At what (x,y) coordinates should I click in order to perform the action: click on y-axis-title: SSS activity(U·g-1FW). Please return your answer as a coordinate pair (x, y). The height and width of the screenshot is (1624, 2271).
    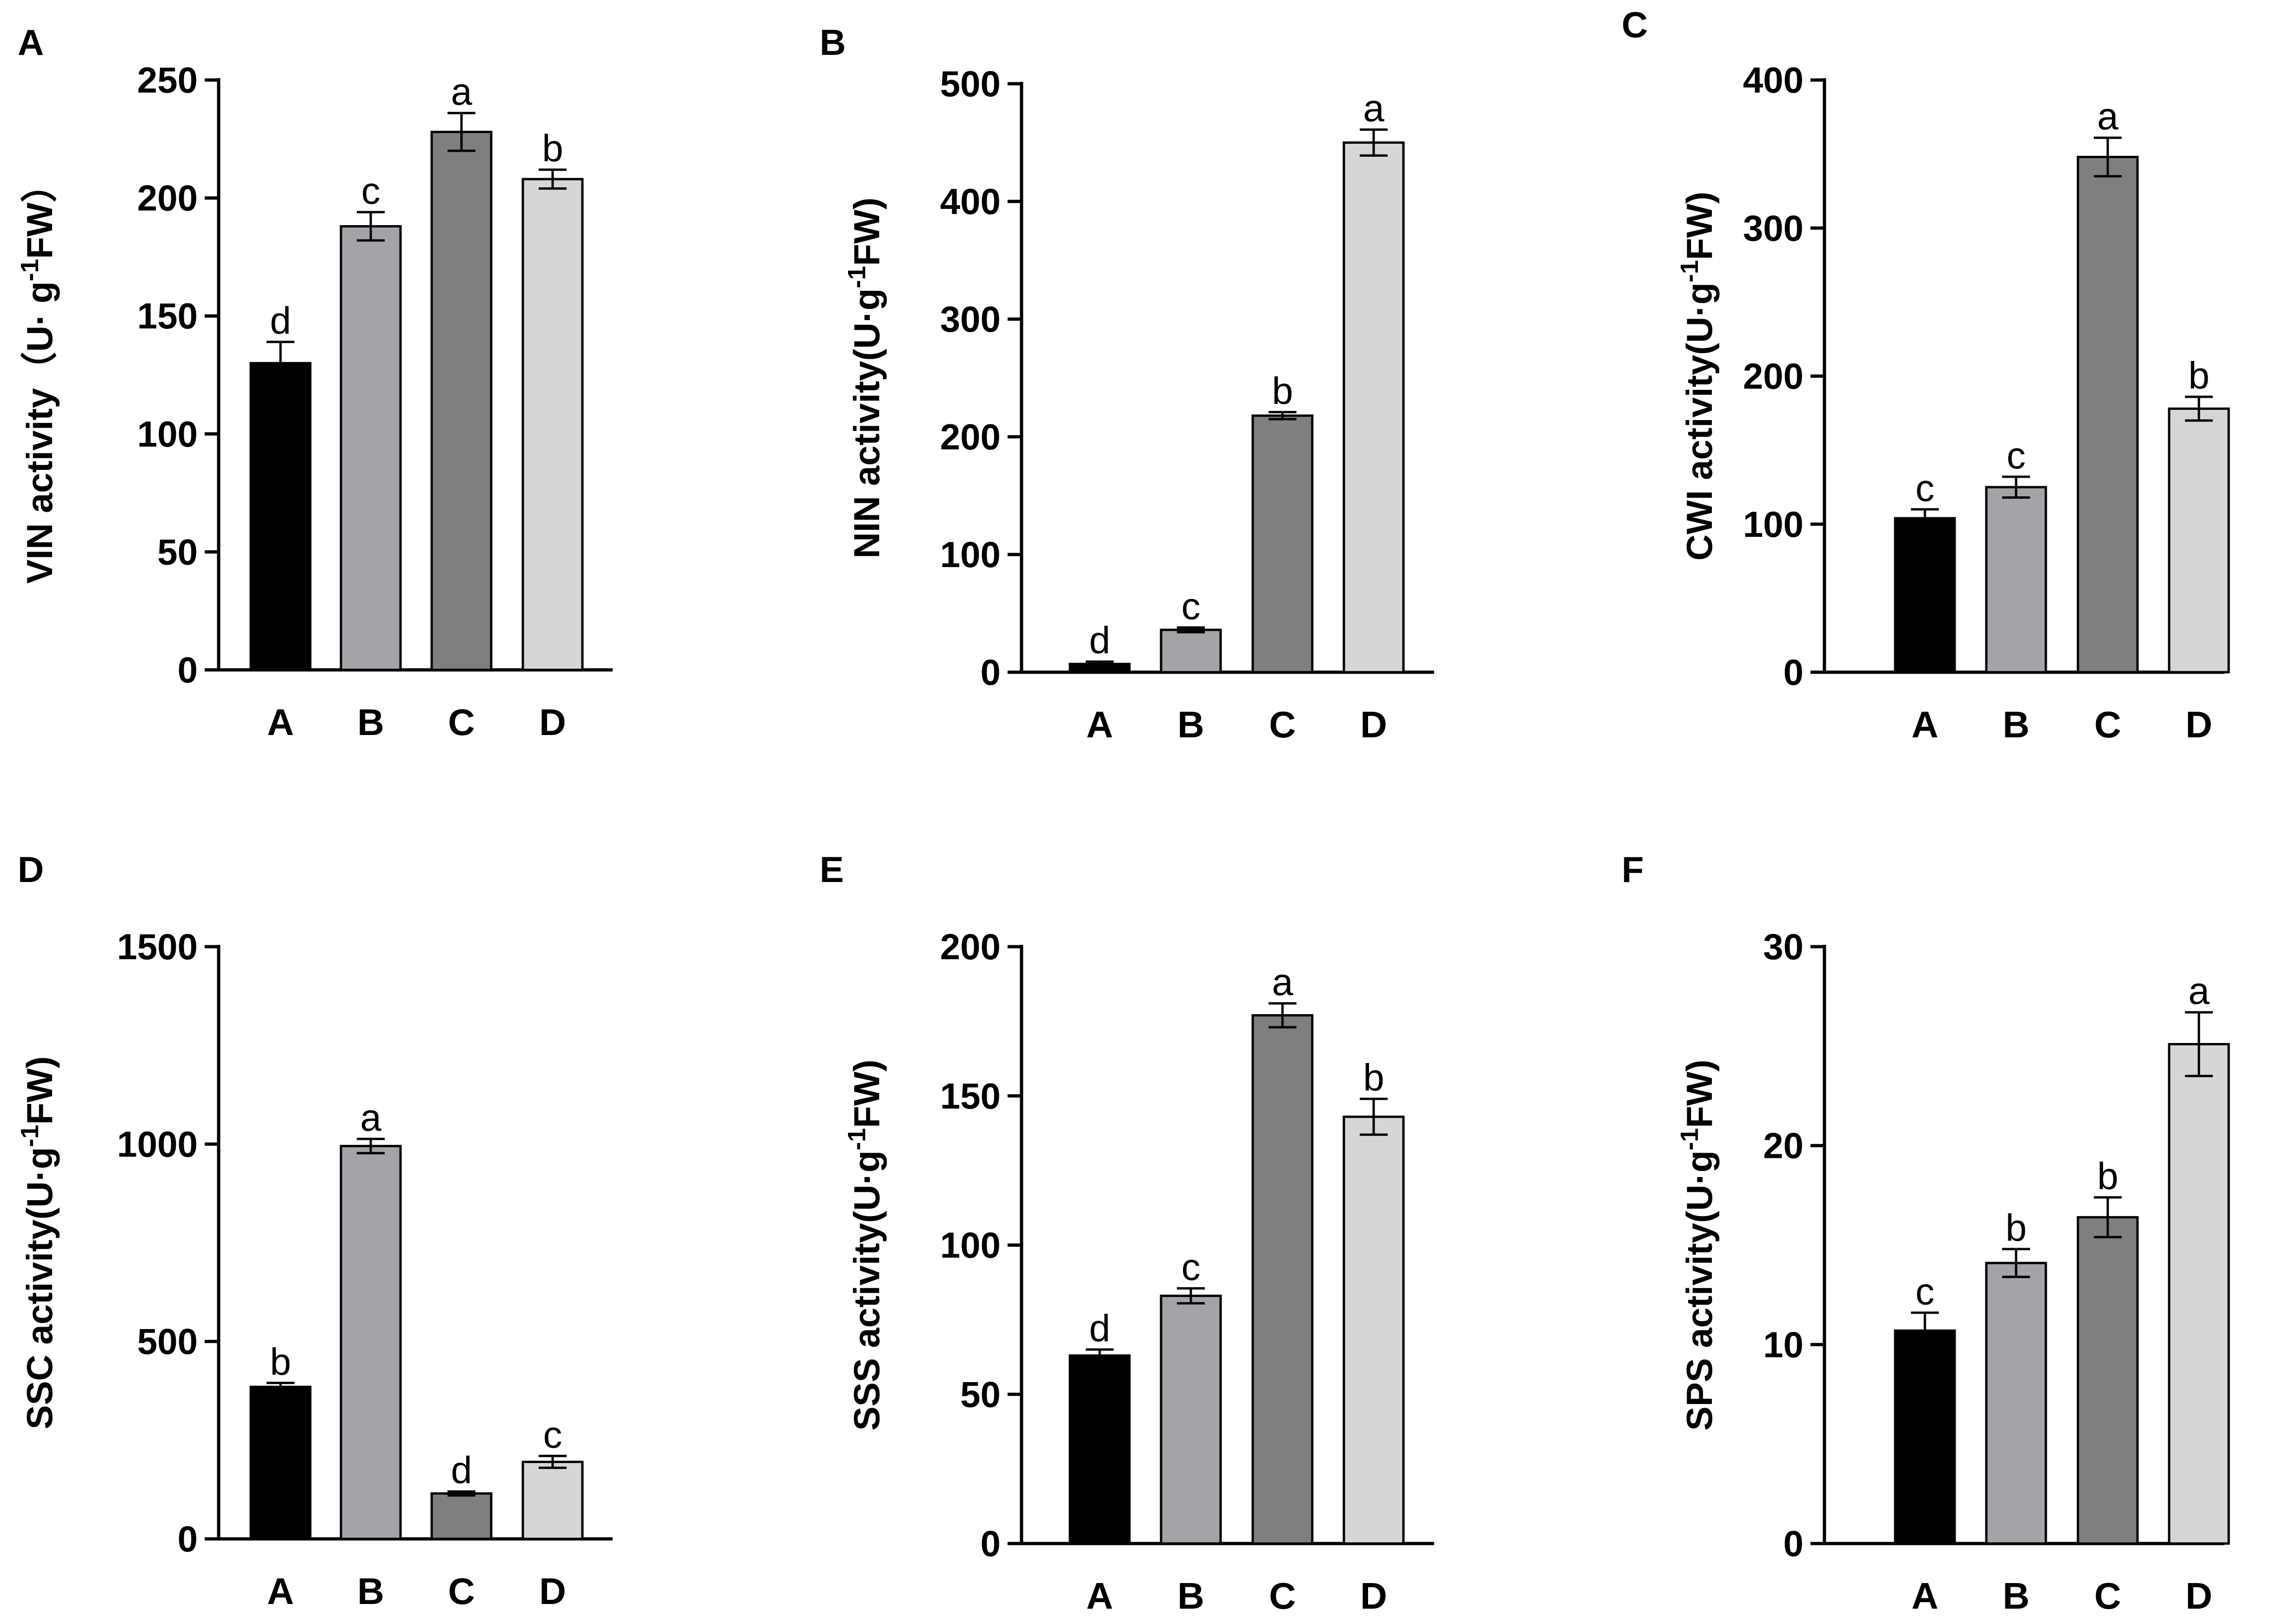
    Looking at the image, I should click on (865, 1245).